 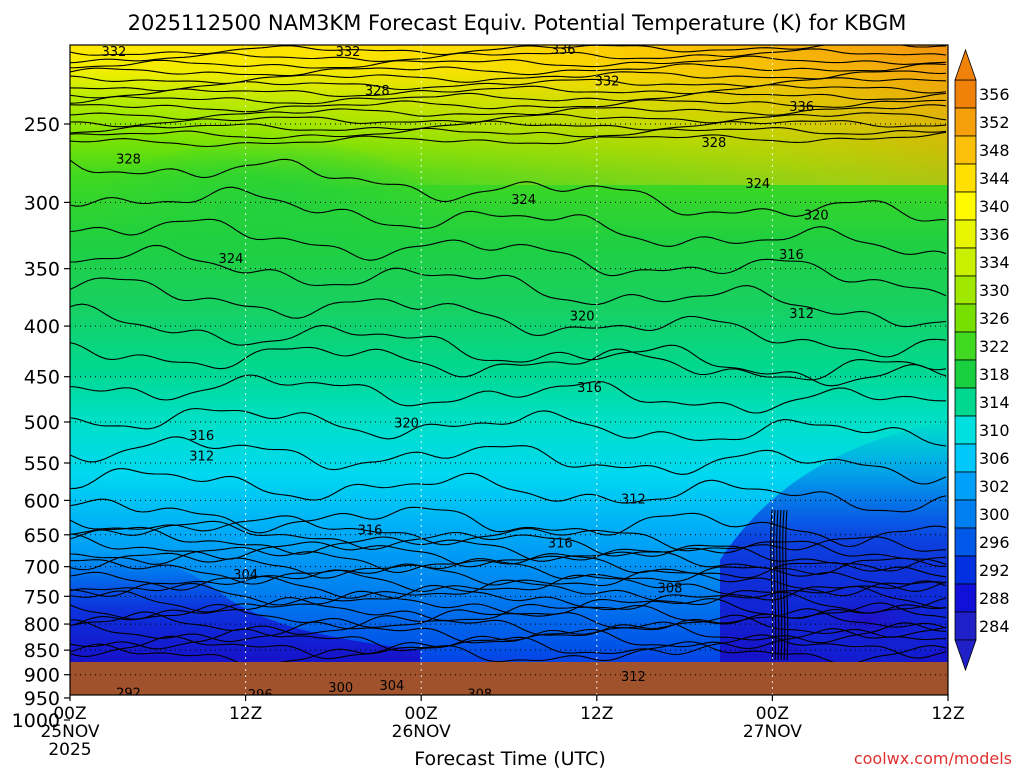 What do you see at coordinates (245, 575) in the screenshot?
I see `contour-label: 304` at bounding box center [245, 575].